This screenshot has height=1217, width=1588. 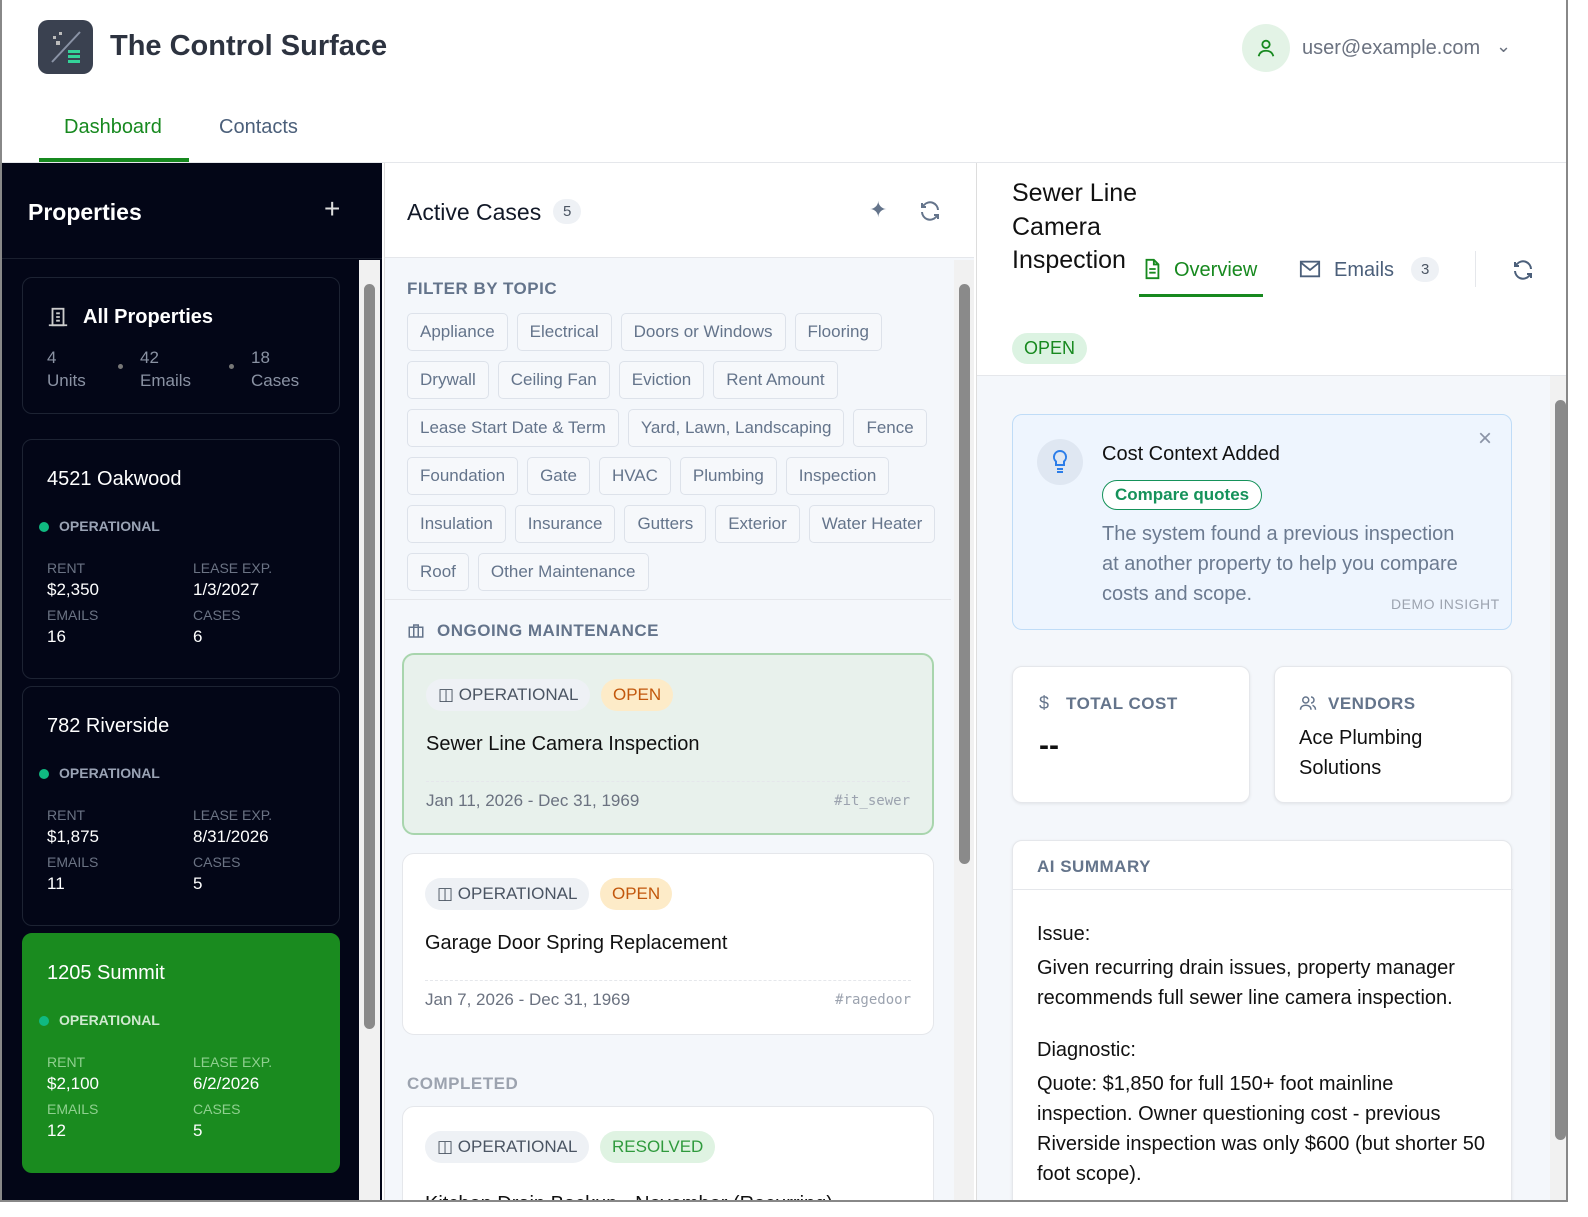 I want to click on topic-chip: Plumbing, so click(x=728, y=476).